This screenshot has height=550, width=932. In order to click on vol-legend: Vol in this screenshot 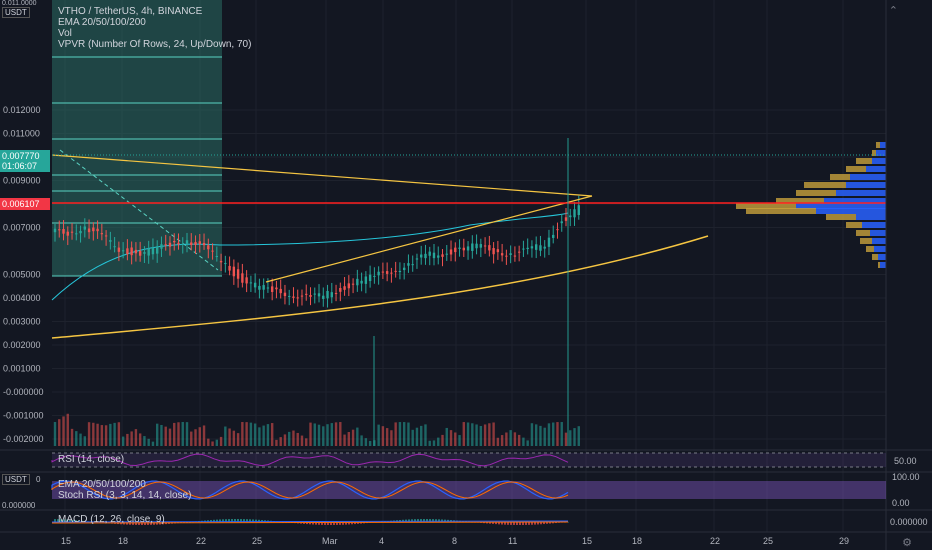, I will do `click(65, 33)`.